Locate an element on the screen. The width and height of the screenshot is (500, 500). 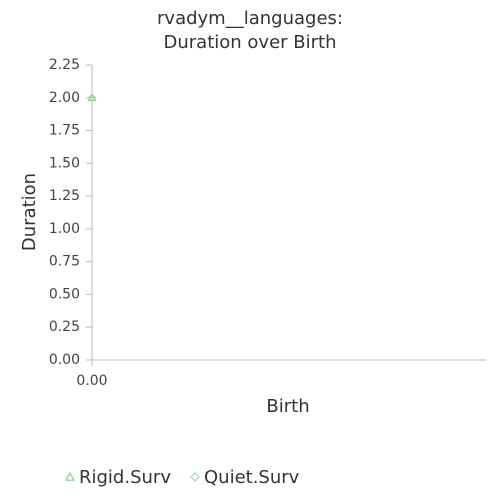
legend-label: Rigid.Surv is located at coordinates (125, 477).